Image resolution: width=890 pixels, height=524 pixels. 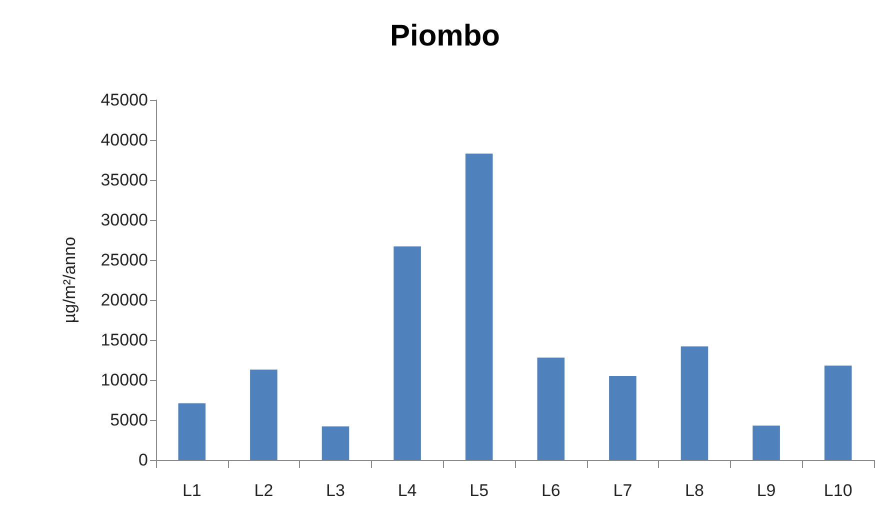 What do you see at coordinates (264, 490) in the screenshot?
I see `x-tick-label: L2` at bounding box center [264, 490].